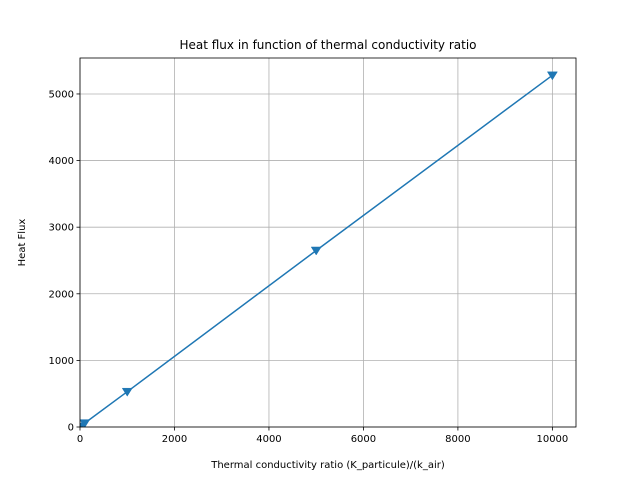 The image size is (640, 480). Describe the element at coordinates (552, 439) in the screenshot. I see `x-tick-label: 10000` at that location.